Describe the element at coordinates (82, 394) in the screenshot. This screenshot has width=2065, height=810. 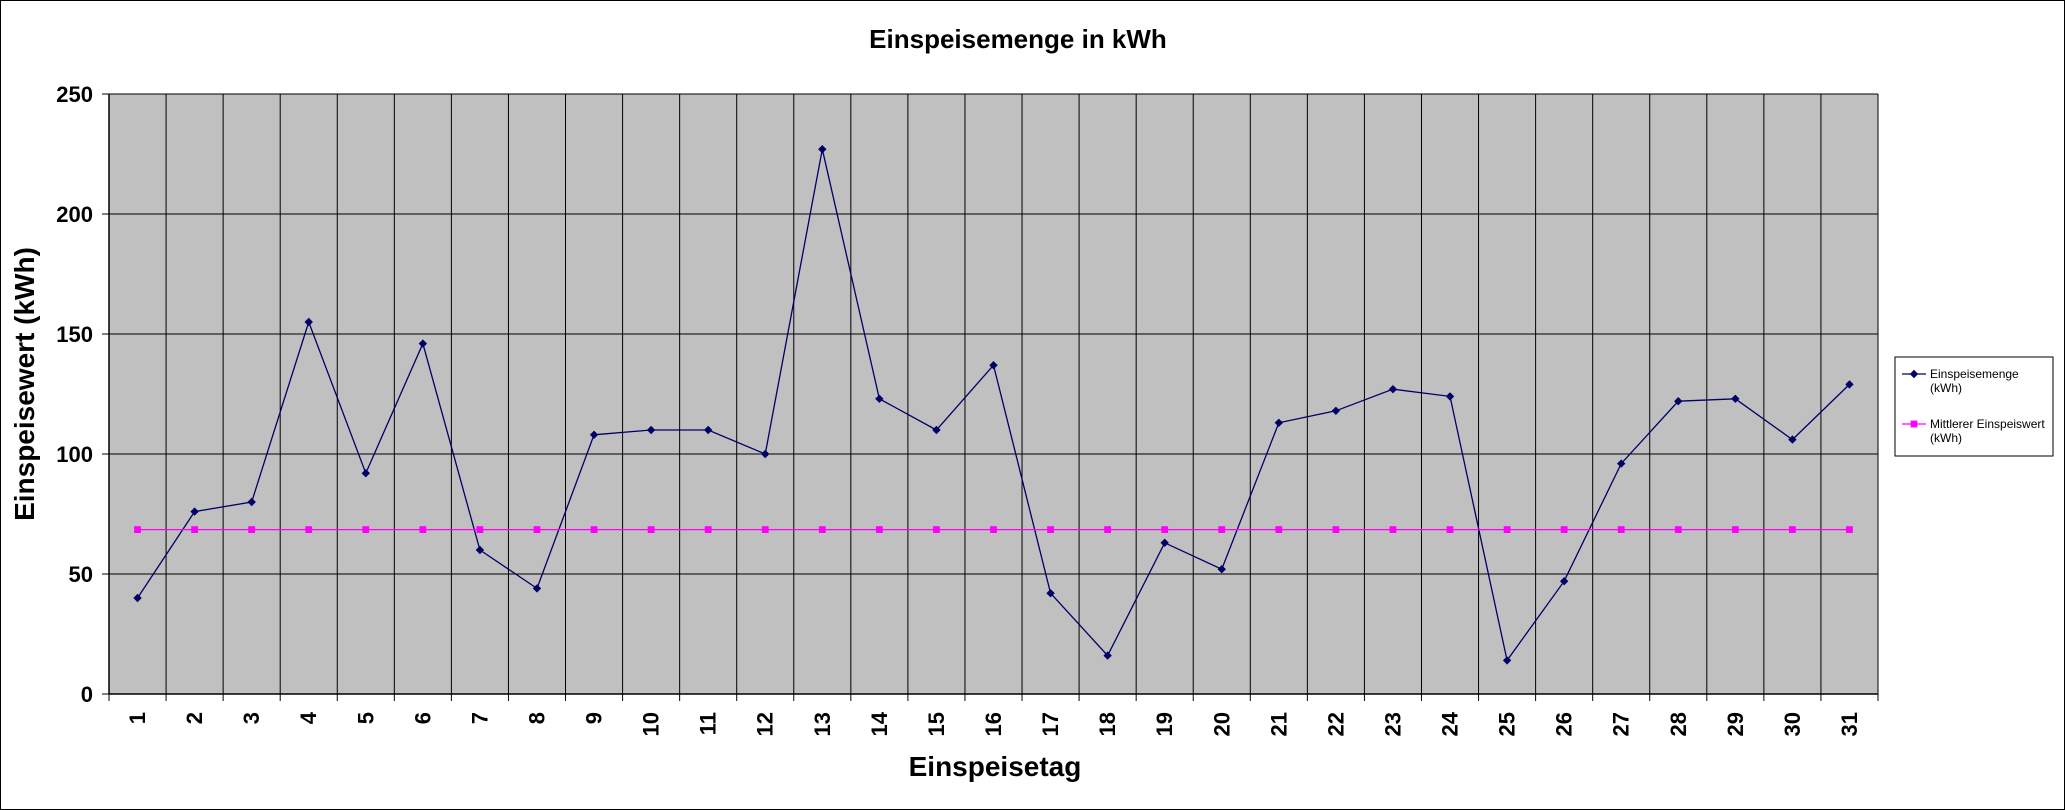
I see `y-tick-labels: 0 50 100 150 200 250` at that location.